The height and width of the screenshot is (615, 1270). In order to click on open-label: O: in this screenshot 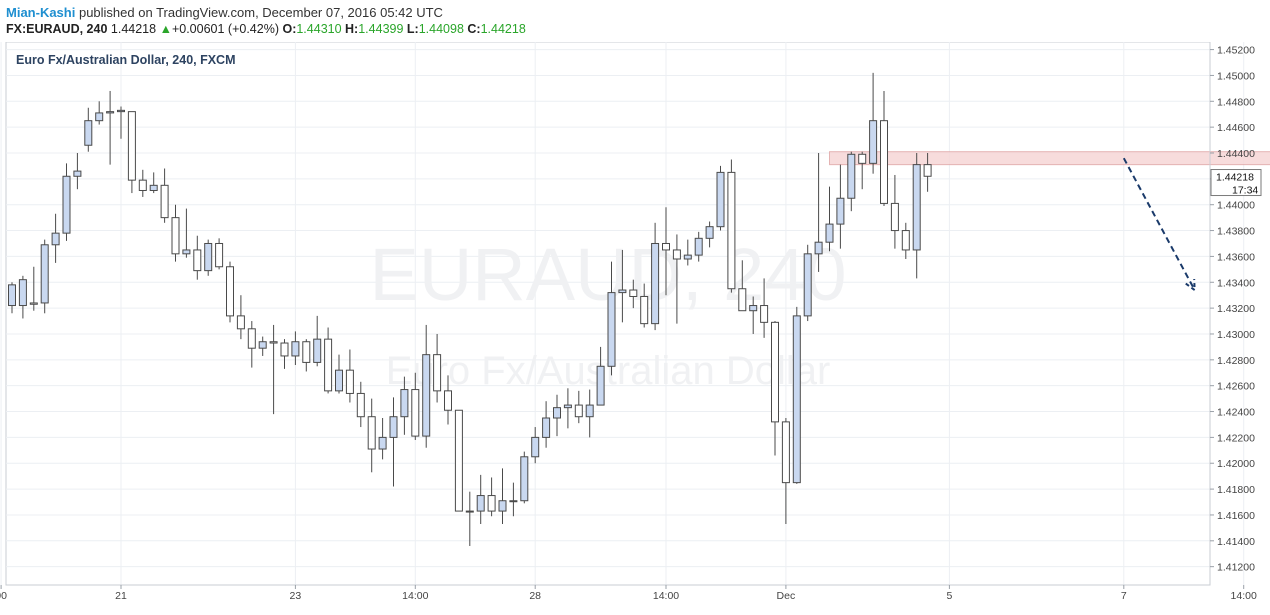, I will do `click(289, 29)`.